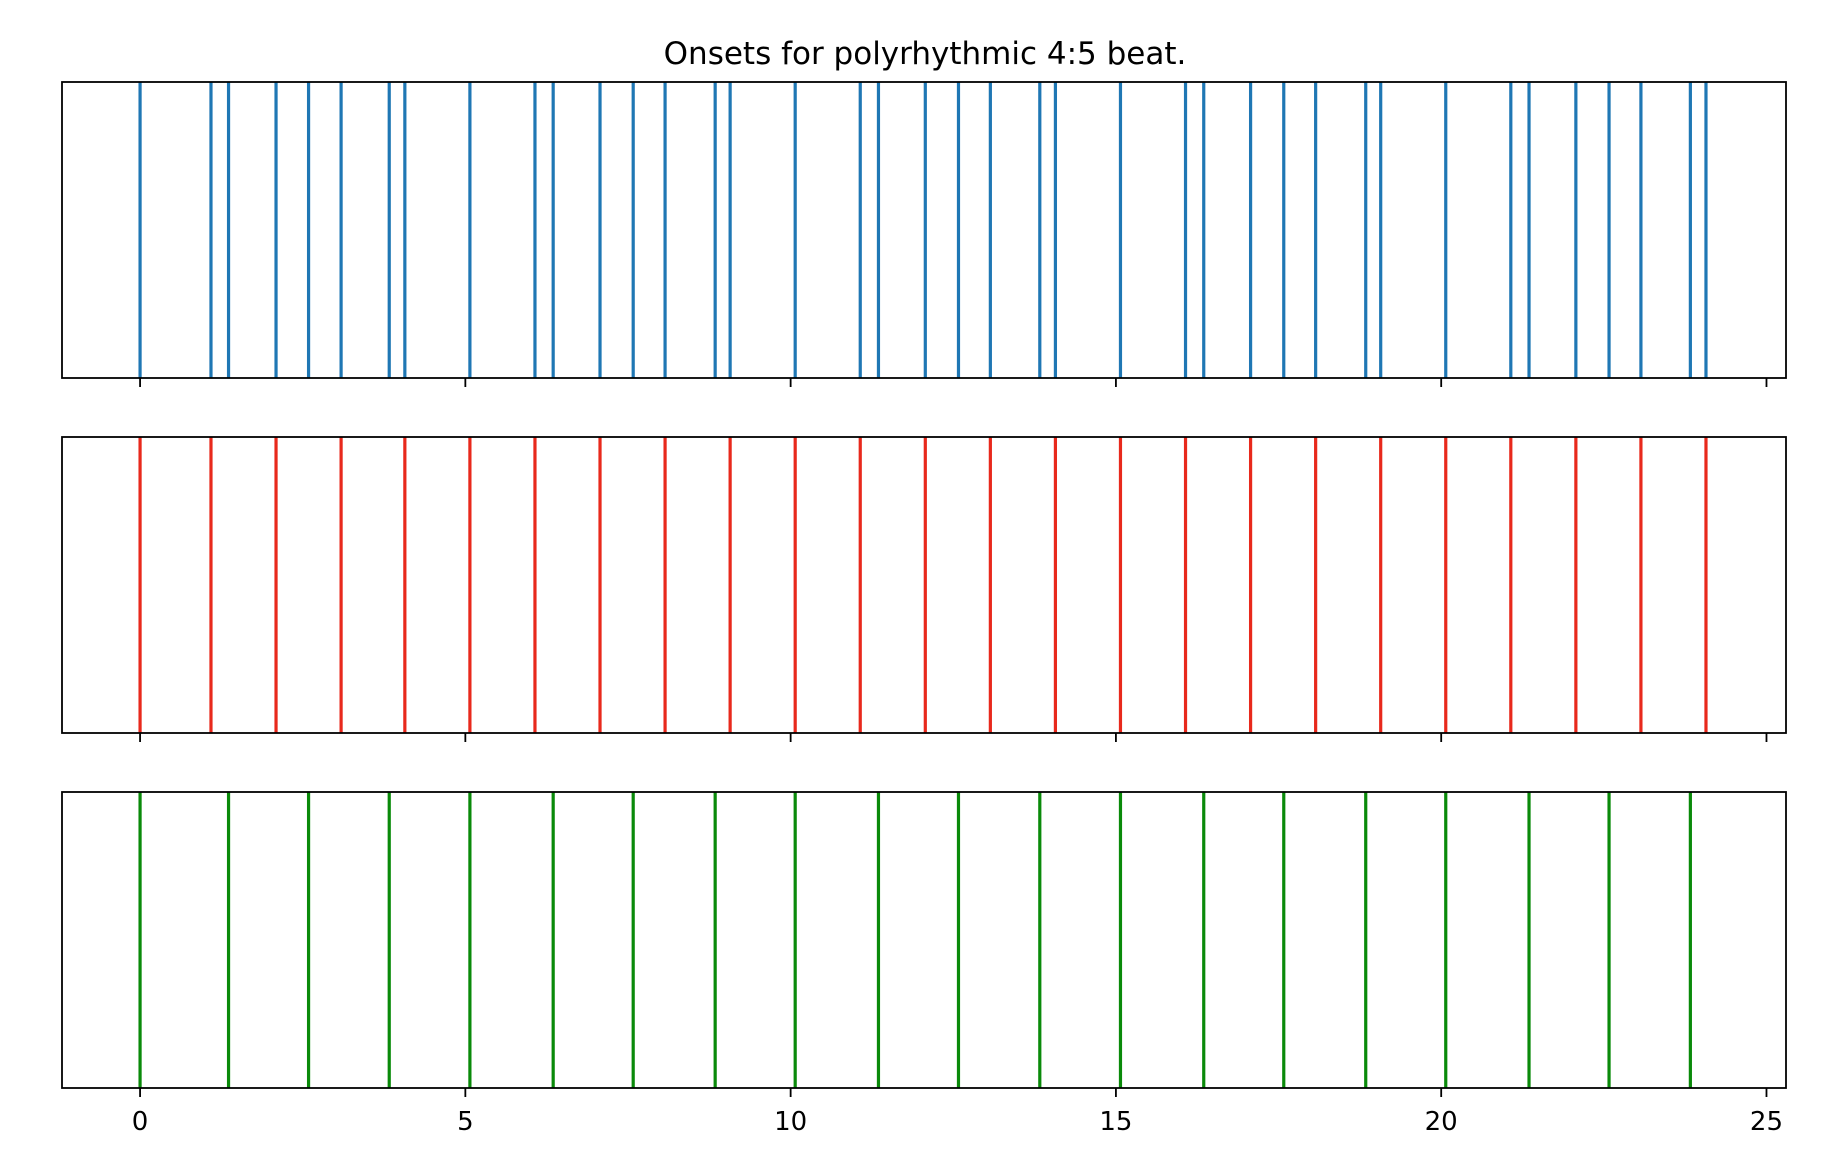 The width and height of the screenshot is (1844, 1172). Describe the element at coordinates (1115, 1122) in the screenshot. I see `x-tick-label: 15` at that location.